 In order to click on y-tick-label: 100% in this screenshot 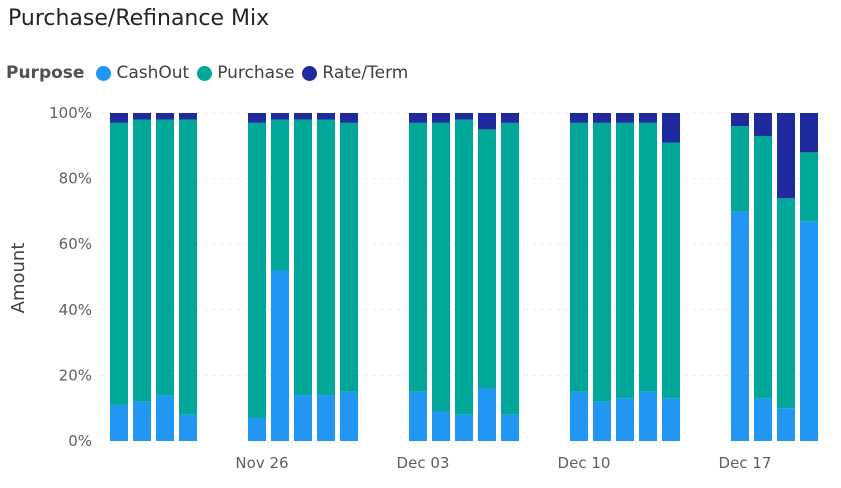, I will do `click(70, 113)`.